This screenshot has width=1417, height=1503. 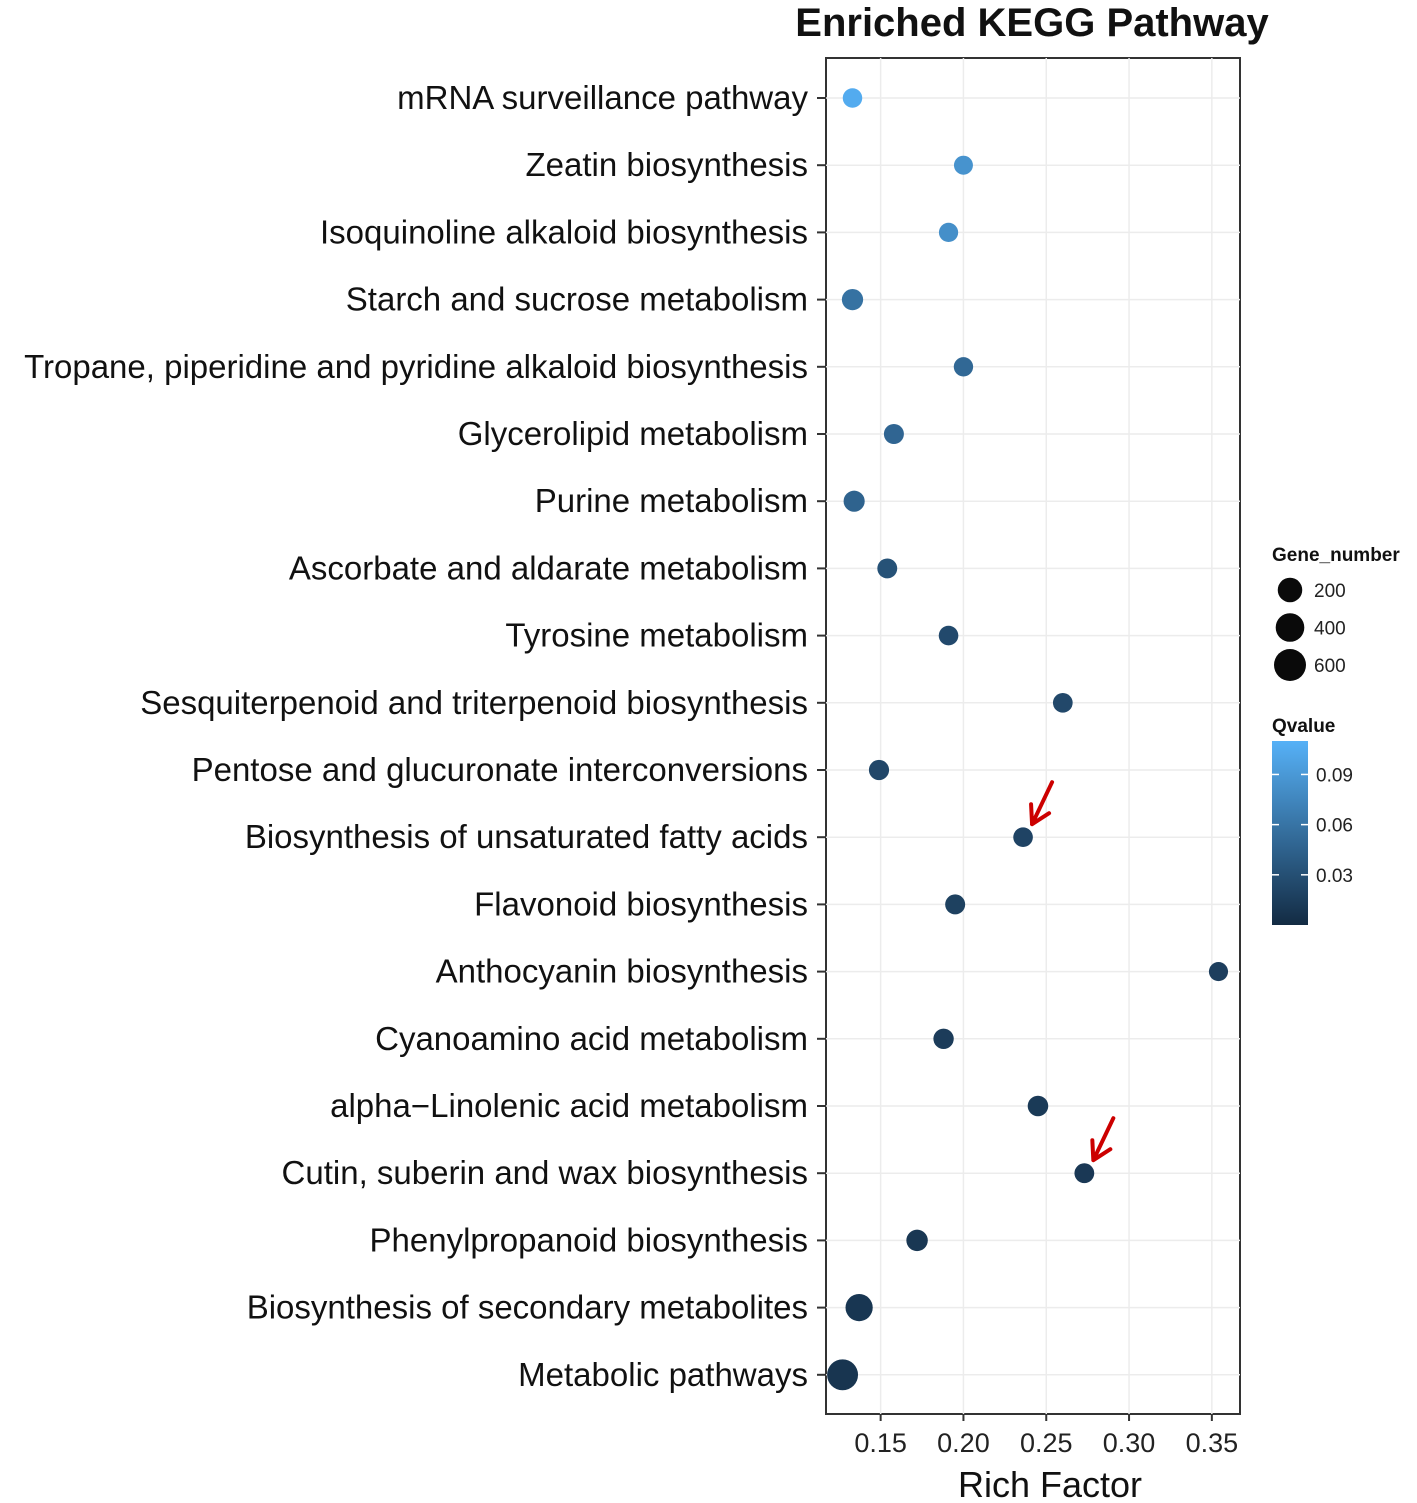 What do you see at coordinates (1336, 613) in the screenshot?
I see `size-legend: Gene_number 200 400 600` at bounding box center [1336, 613].